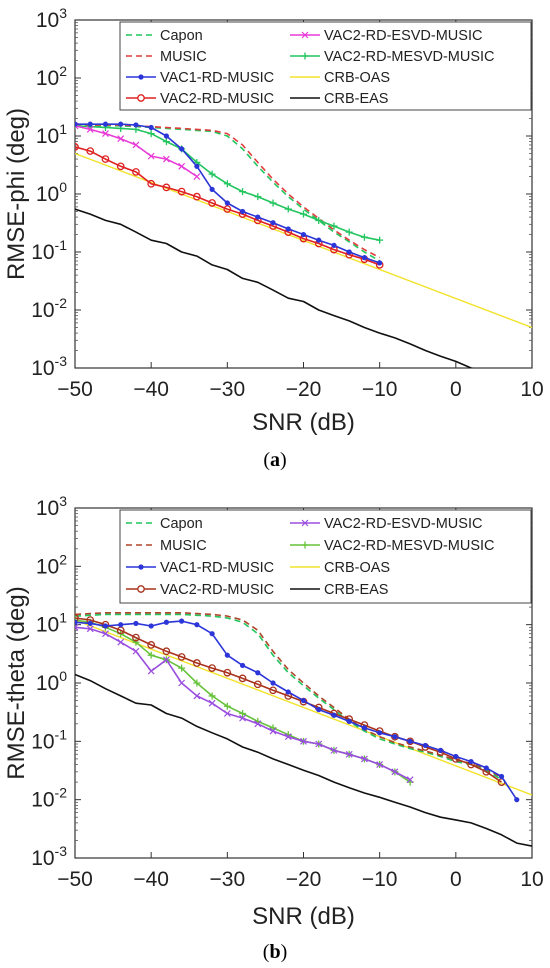 Image resolution: width=550 pixels, height=968 pixels. Describe the element at coordinates (274, 460) in the screenshot. I see `panel-caption: (a)` at that location.